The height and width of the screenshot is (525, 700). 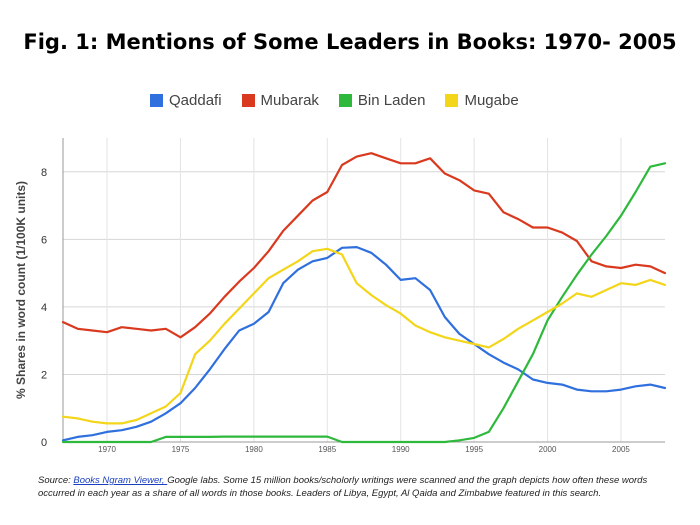 I want to click on legend-label-qaddafi: Qaddafi, so click(x=195, y=100).